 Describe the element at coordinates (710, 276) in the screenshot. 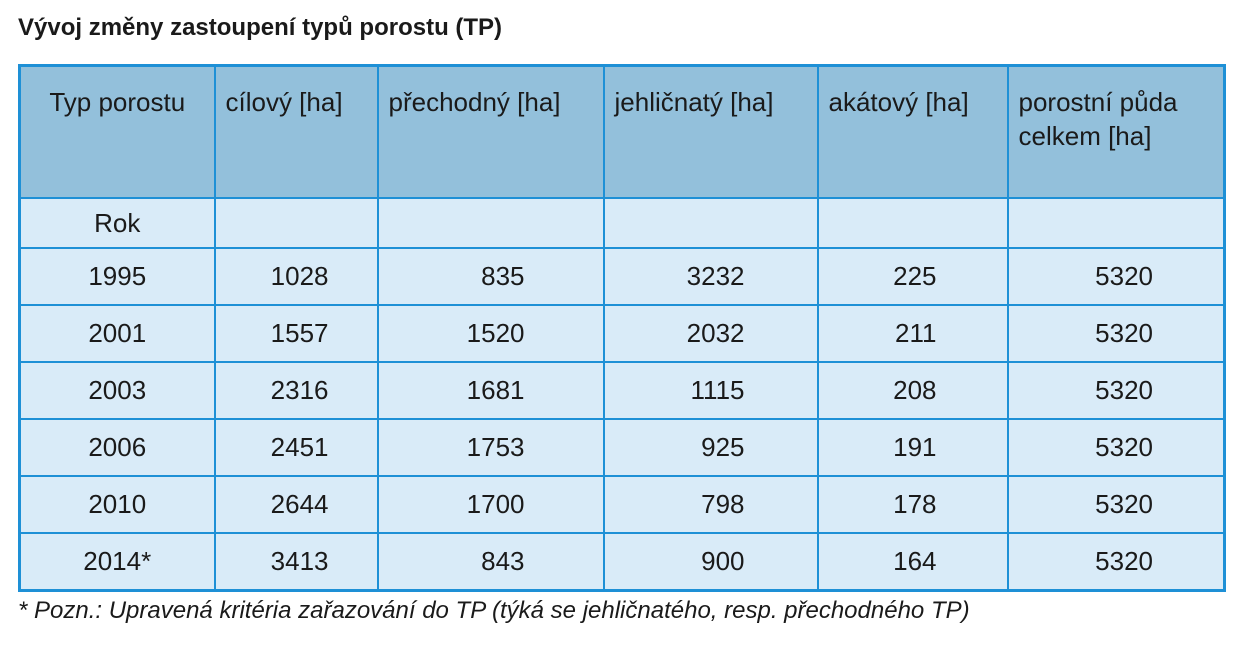

I see `cell-jehlicnaty: 3232` at that location.